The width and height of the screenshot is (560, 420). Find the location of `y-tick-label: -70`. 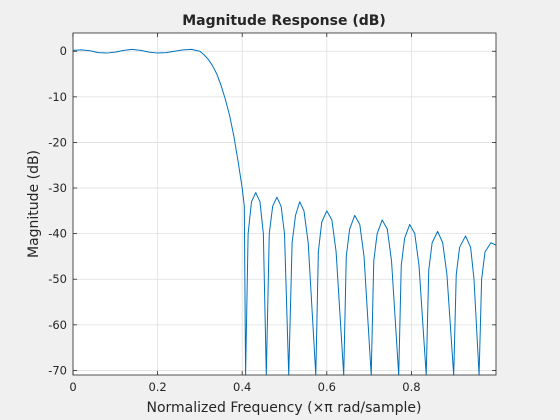

y-tick-label: -70 is located at coordinates (57, 370).